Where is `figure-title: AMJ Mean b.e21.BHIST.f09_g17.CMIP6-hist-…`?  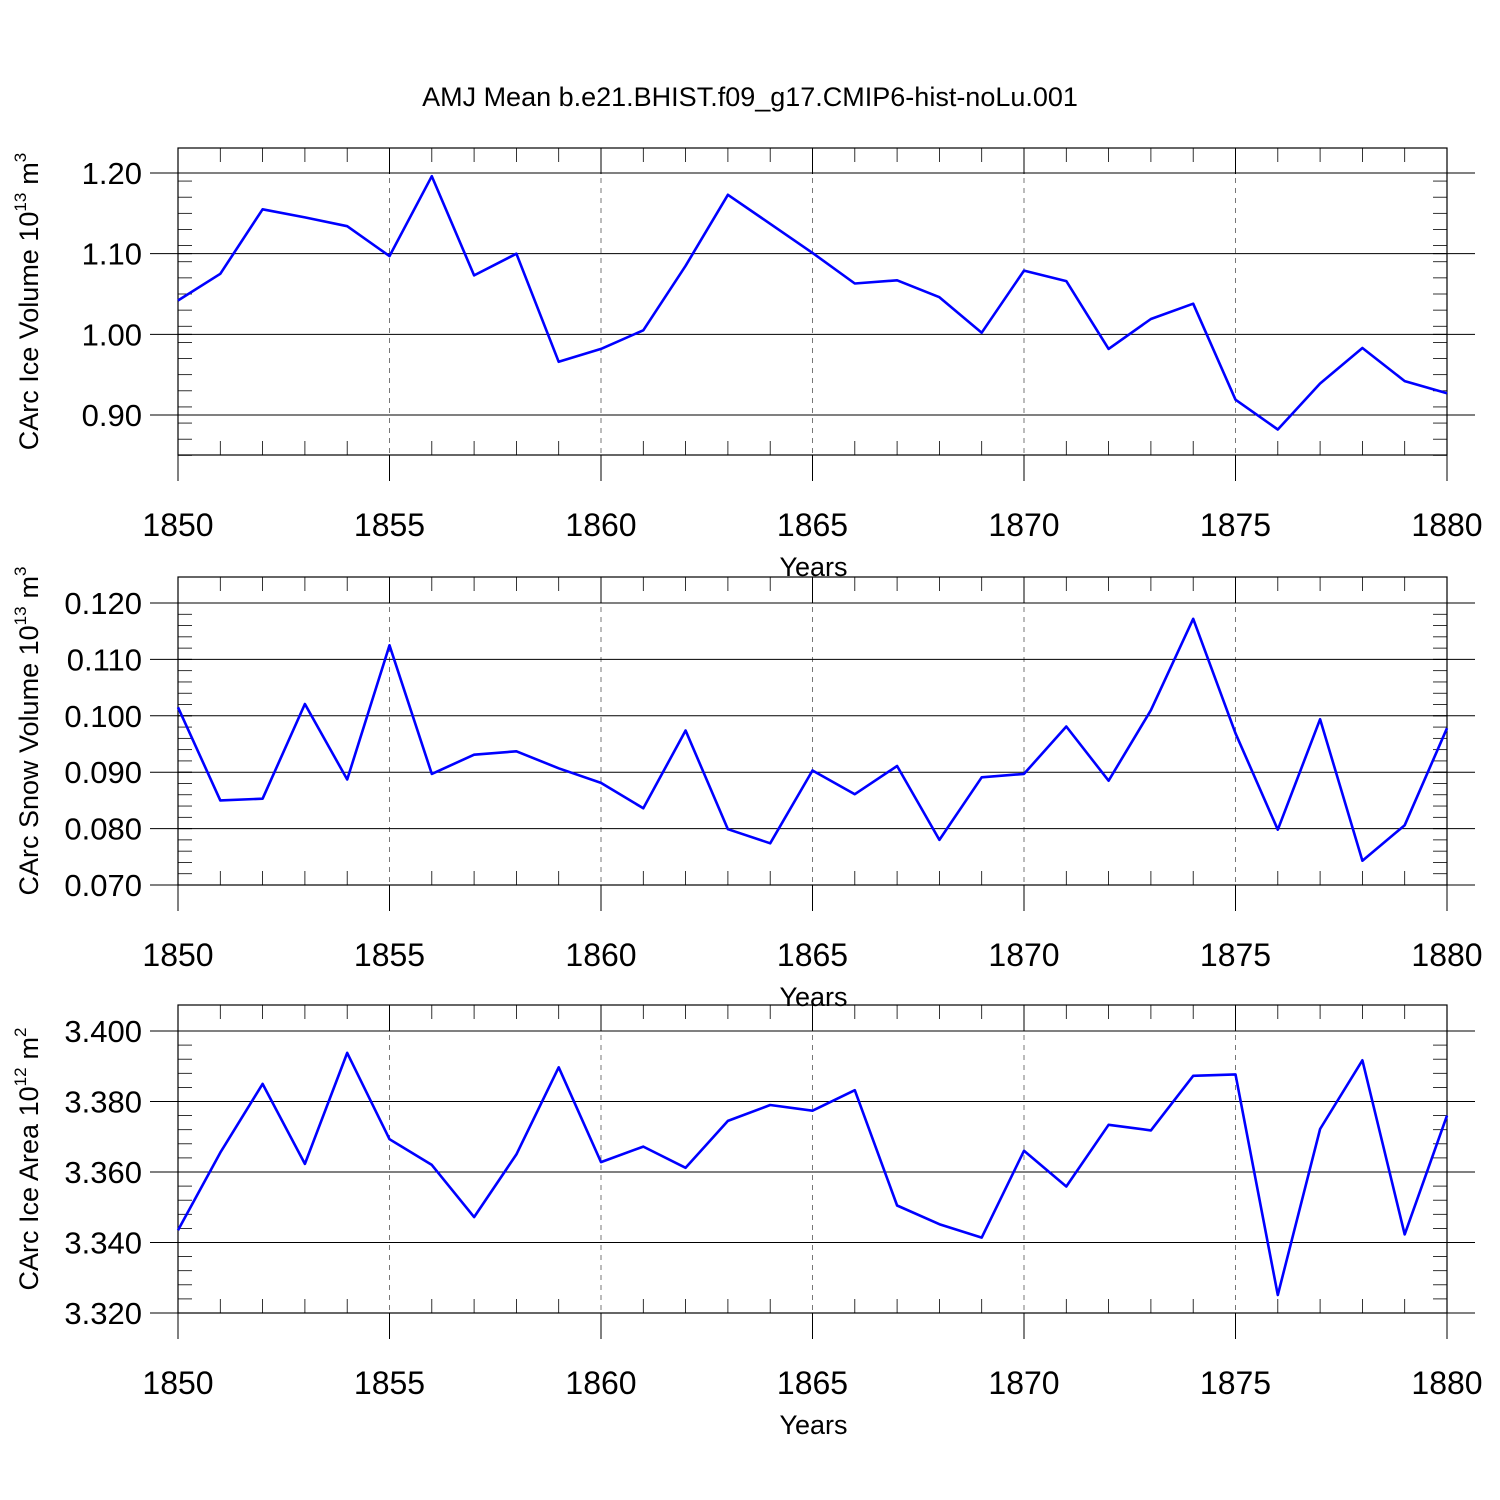 figure-title: AMJ Mean b.e21.BHIST.f09_g17.CMIP6-hist-… is located at coordinates (750, 97).